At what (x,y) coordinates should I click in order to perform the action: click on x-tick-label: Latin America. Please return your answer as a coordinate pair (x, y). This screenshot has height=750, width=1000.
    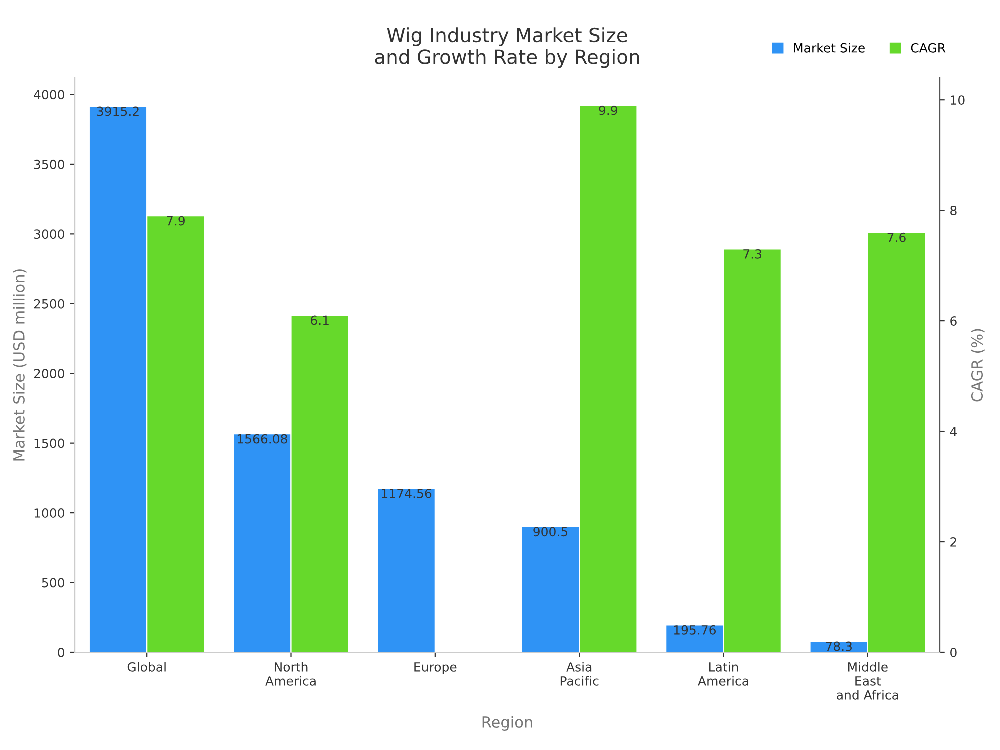
    Looking at the image, I should click on (723, 674).